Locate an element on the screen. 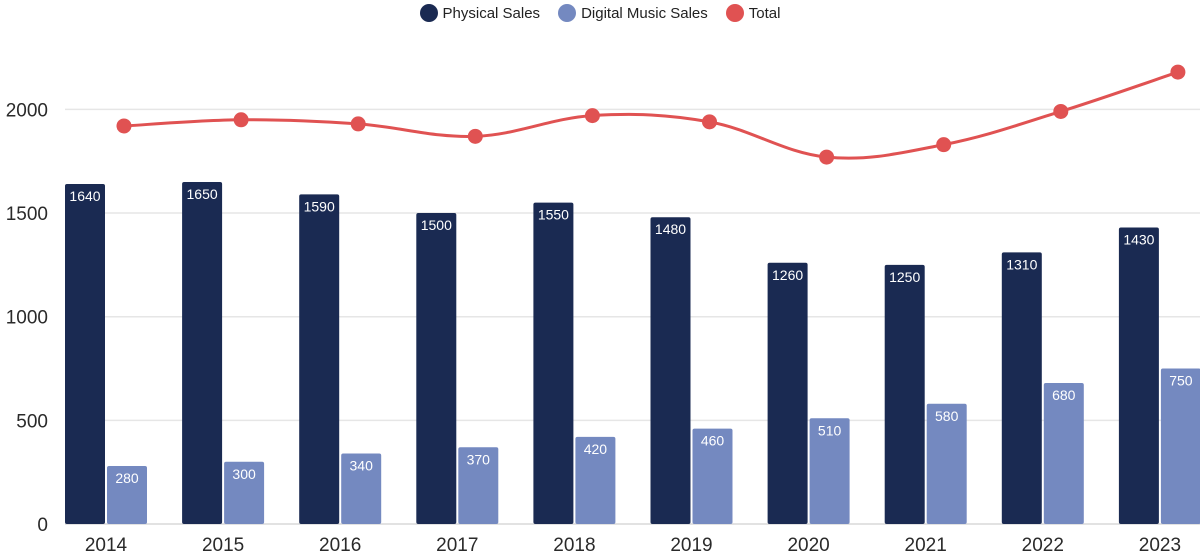 The width and height of the screenshot is (1200, 553). x-tick-label: 2014 is located at coordinates (106, 544).